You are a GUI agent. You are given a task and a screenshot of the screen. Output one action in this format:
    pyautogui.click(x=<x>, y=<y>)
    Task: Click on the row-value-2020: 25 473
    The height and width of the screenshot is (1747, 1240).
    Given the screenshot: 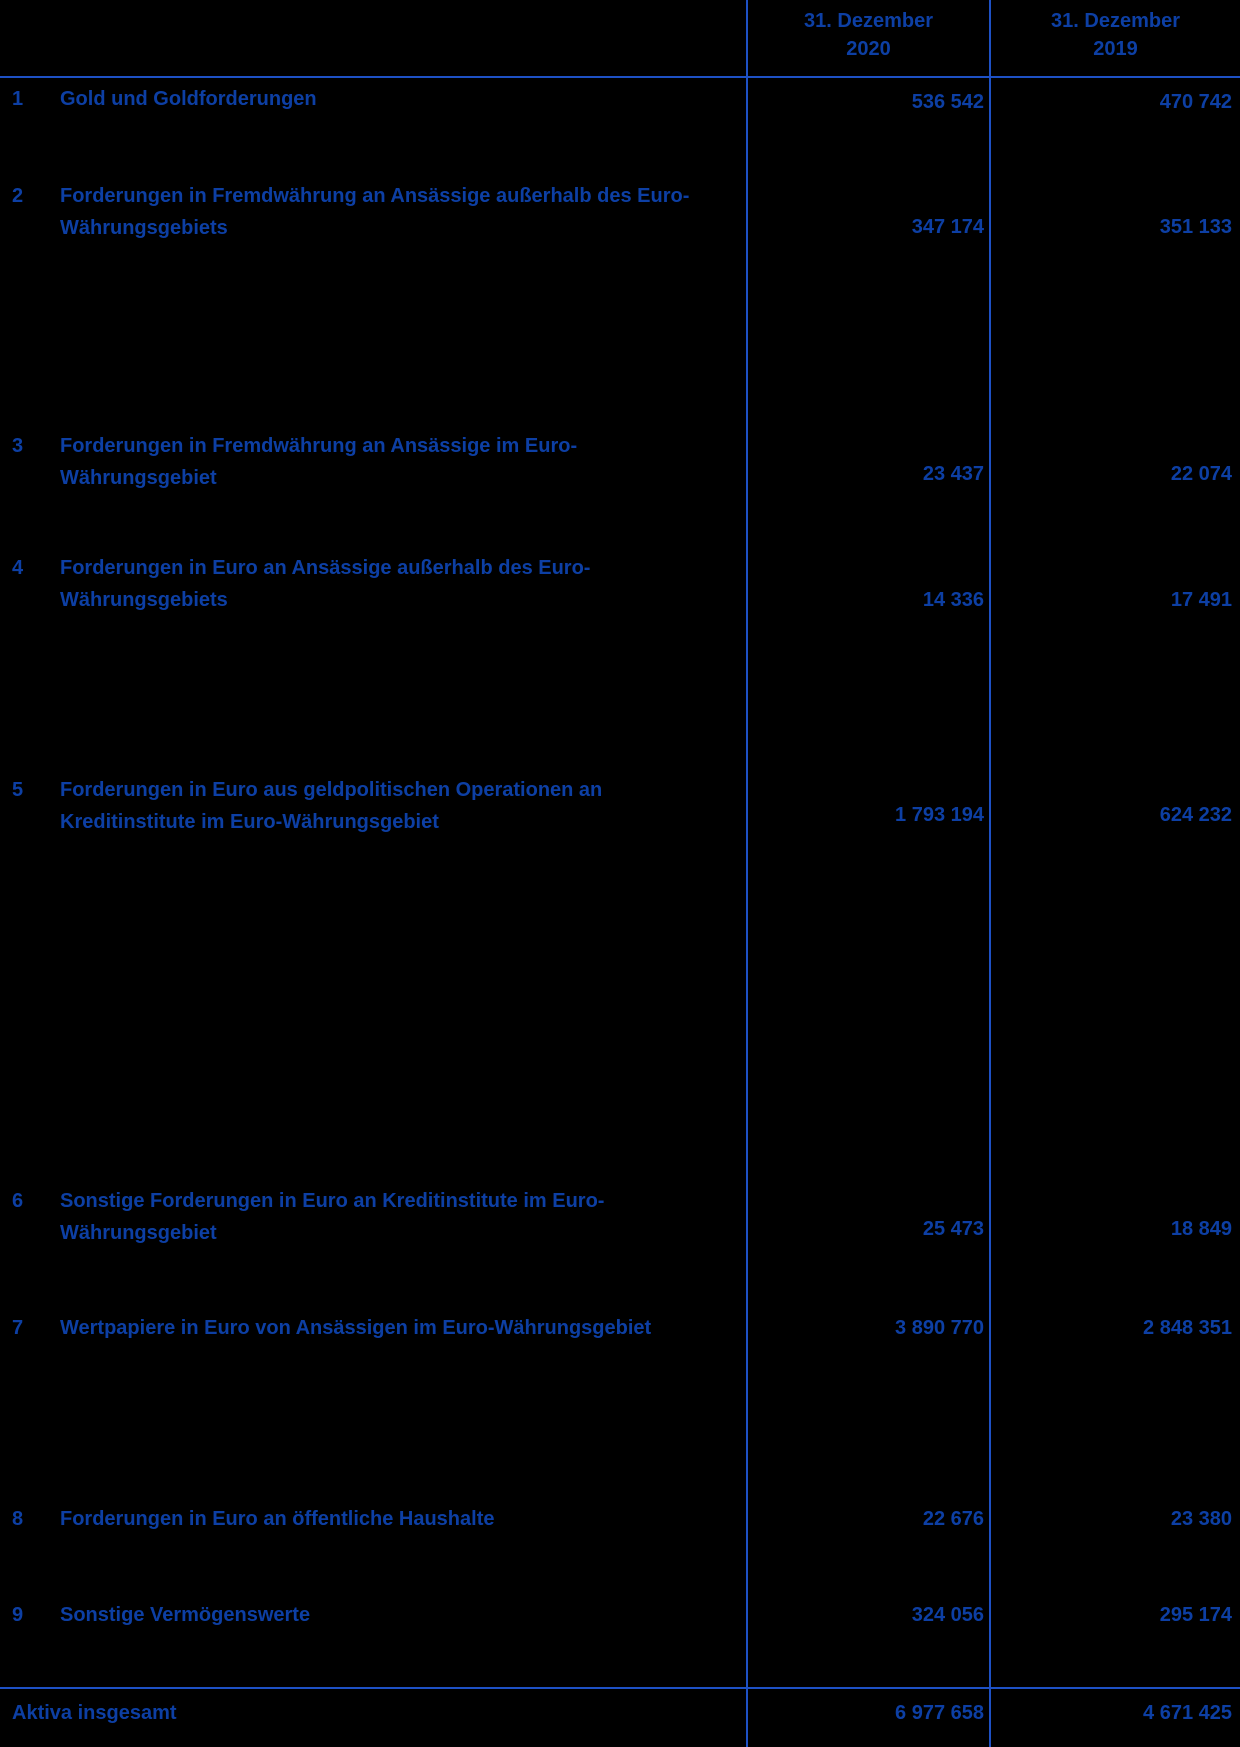 What is the action you would take?
    pyautogui.click(x=953, y=1229)
    